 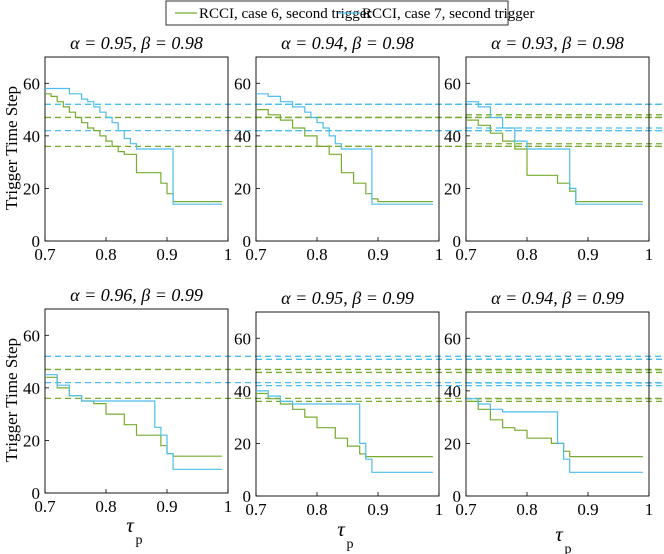 I want to click on legend-label-case7: RCCI, case 7, second trigger, so click(x=448, y=14).